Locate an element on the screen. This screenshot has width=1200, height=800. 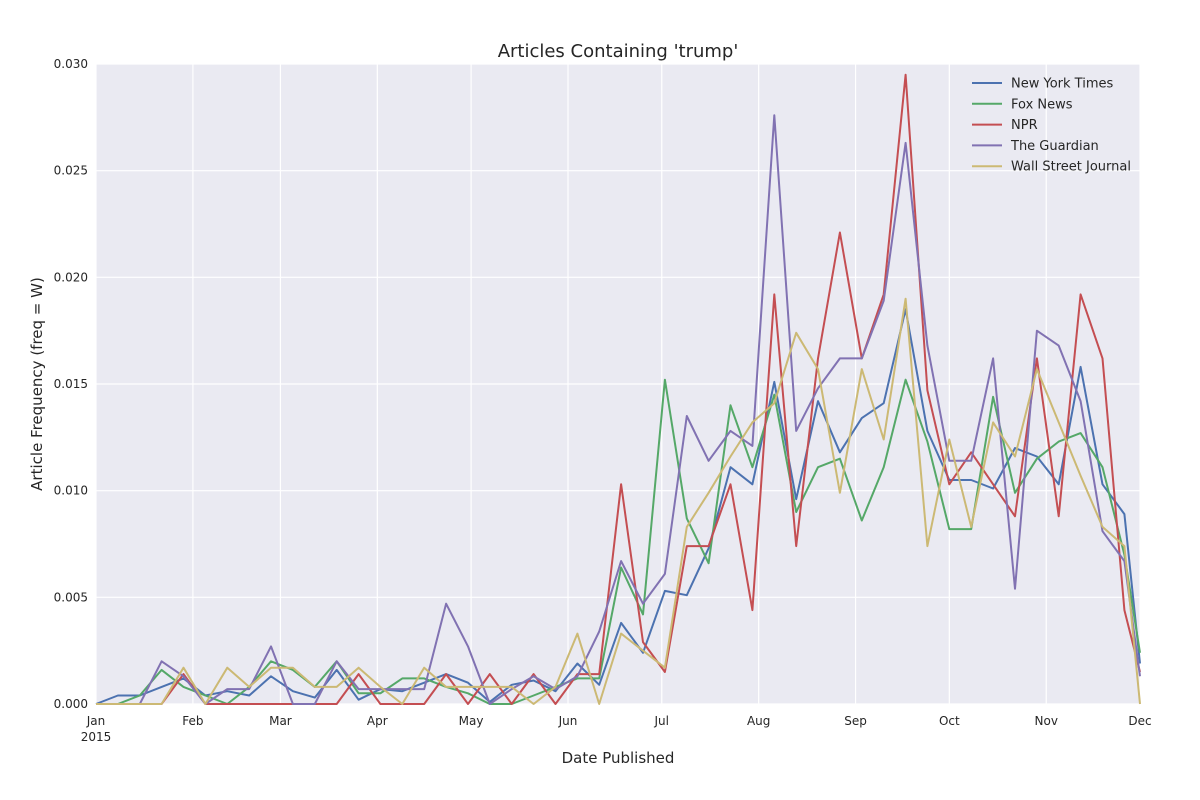
legend-label: New York Times is located at coordinates (1062, 84).